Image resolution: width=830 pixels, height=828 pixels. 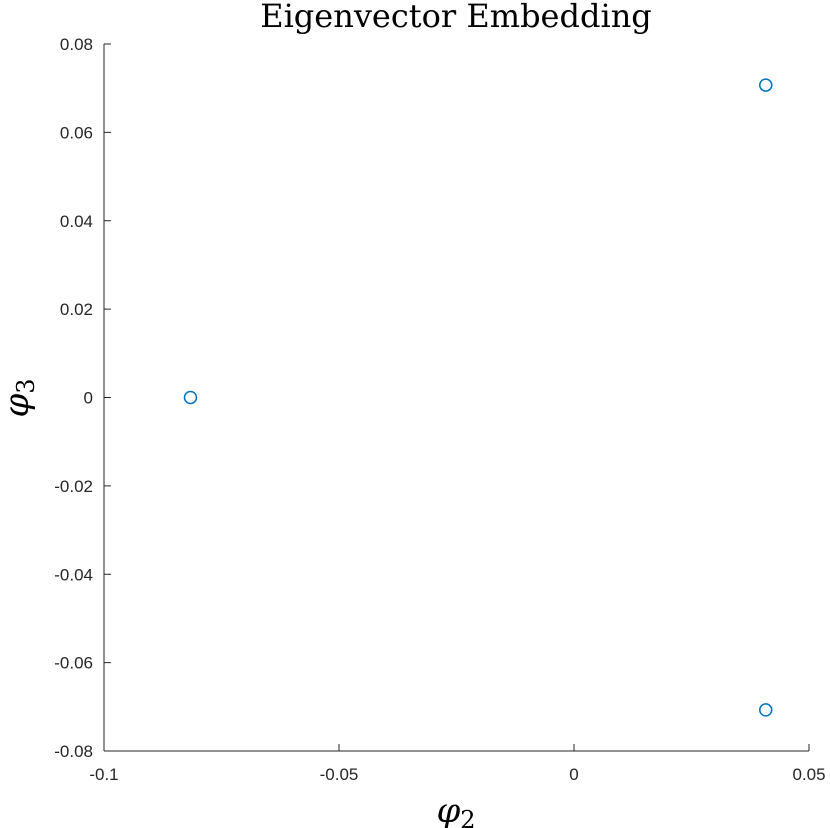 I want to click on y-tick-label: 0.02, so click(x=76, y=309).